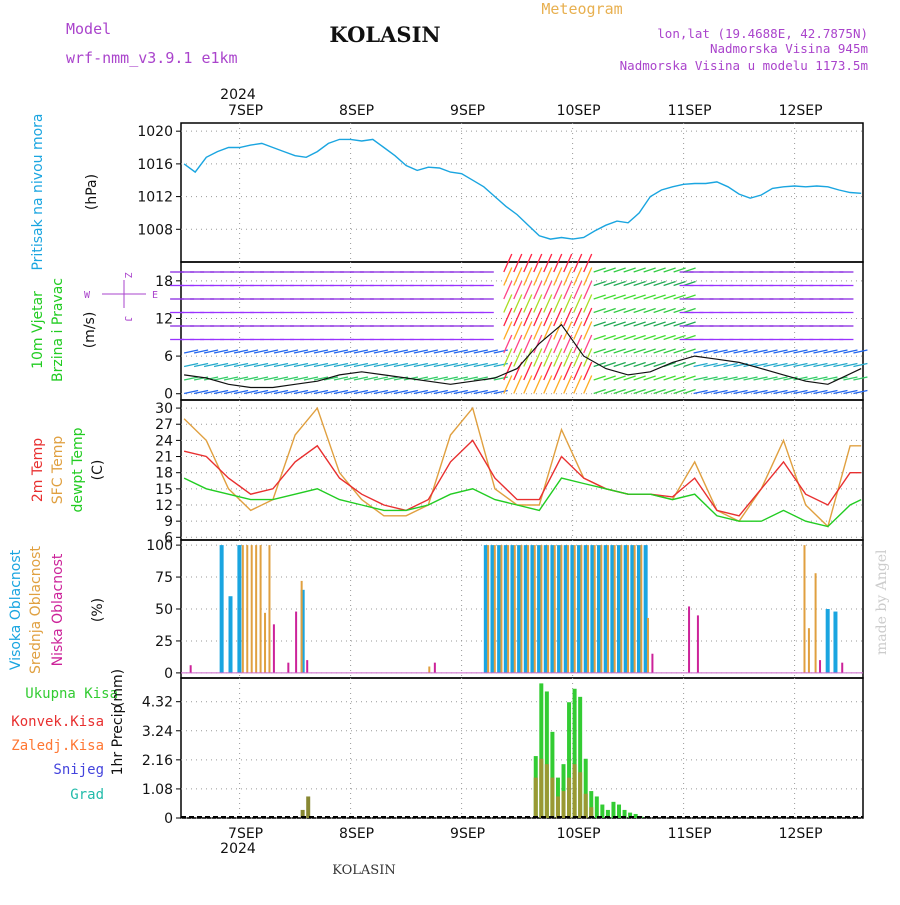 Image resolution: width=900 pixels, height=905 pixels. Describe the element at coordinates (164, 642) in the screenshot. I see `y-tick-label: 25` at that location.